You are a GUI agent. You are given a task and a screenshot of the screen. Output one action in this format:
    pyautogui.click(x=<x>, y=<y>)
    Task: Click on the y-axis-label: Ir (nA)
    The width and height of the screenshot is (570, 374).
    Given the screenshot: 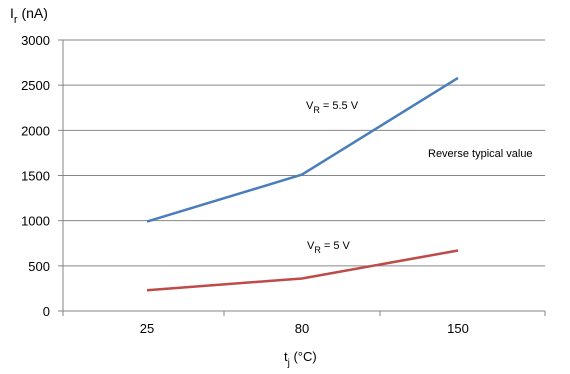 What is the action you would take?
    pyautogui.click(x=29, y=15)
    